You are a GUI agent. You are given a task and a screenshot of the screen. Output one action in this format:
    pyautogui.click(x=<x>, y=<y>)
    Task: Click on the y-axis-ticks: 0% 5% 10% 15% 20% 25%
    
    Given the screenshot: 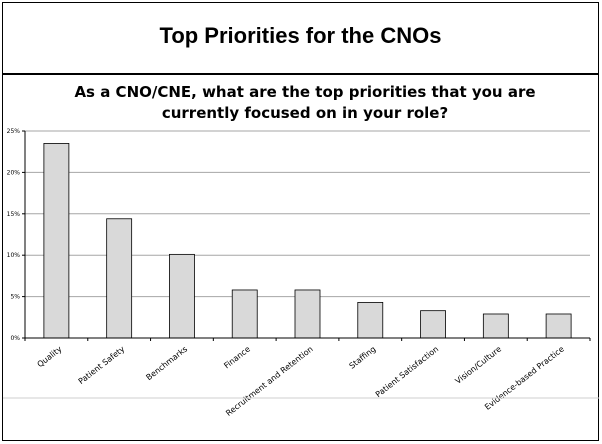 What is the action you would take?
    pyautogui.click(x=16, y=235)
    